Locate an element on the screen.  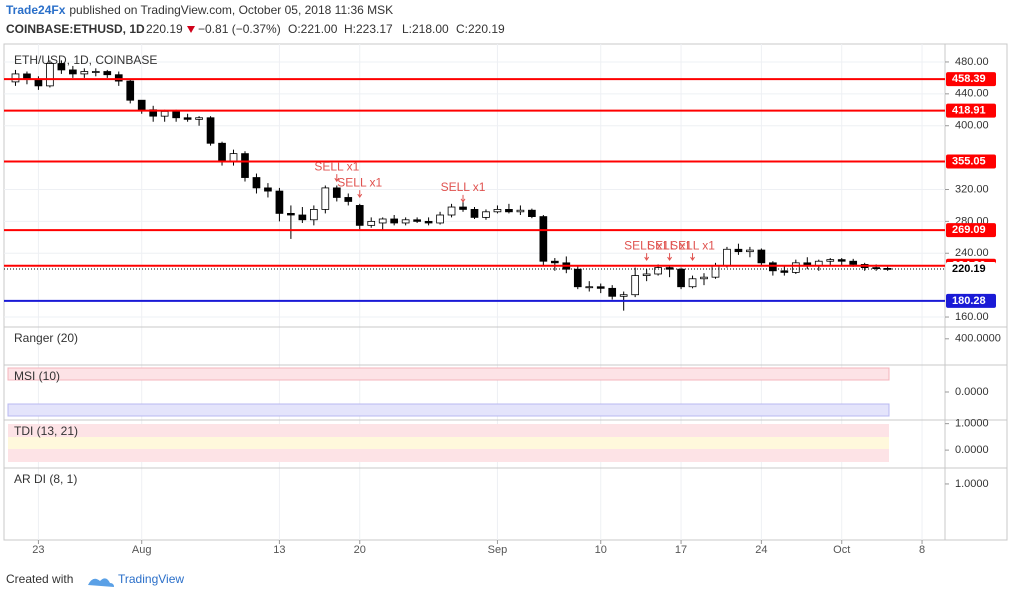
pane-title: MSI (10) is located at coordinates (37, 376).